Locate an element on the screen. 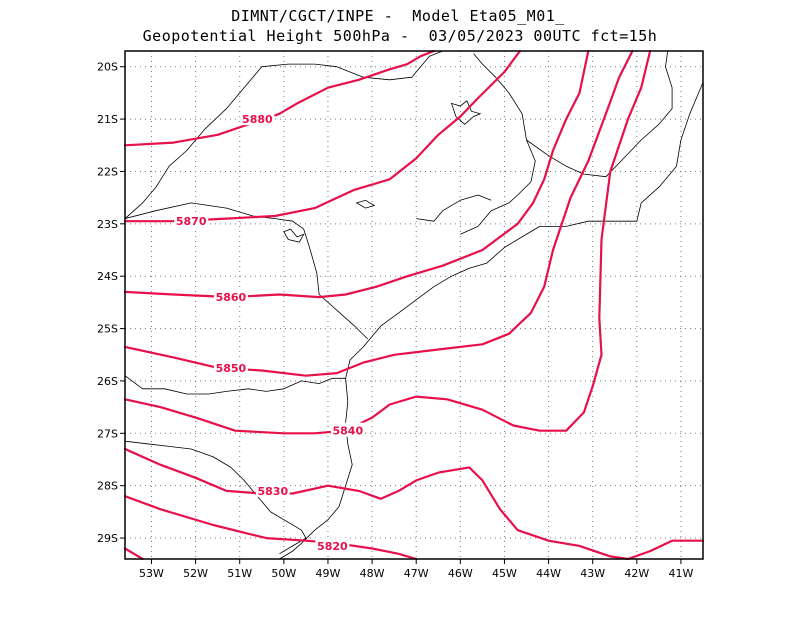  tick-label-lat-6: 26S is located at coordinates (107, 381).